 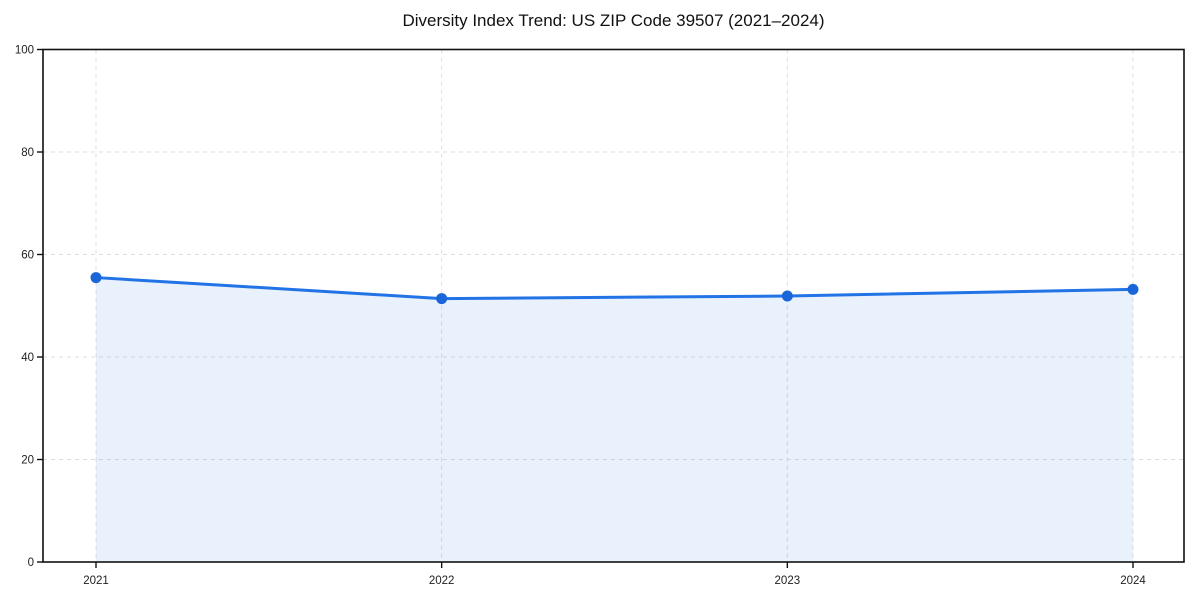 What do you see at coordinates (24, 51) in the screenshot?
I see `y-tick-label: 100` at bounding box center [24, 51].